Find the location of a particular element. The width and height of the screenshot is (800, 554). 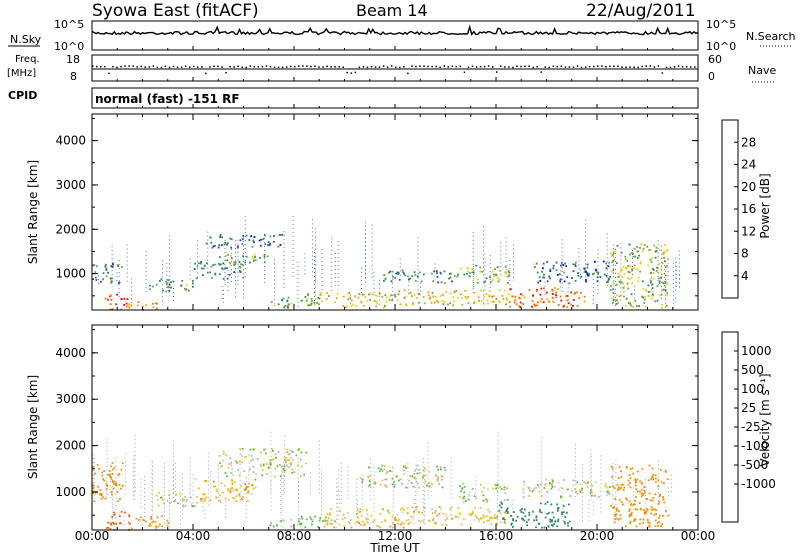

x-tick-label: 04:00 is located at coordinates (193, 536).